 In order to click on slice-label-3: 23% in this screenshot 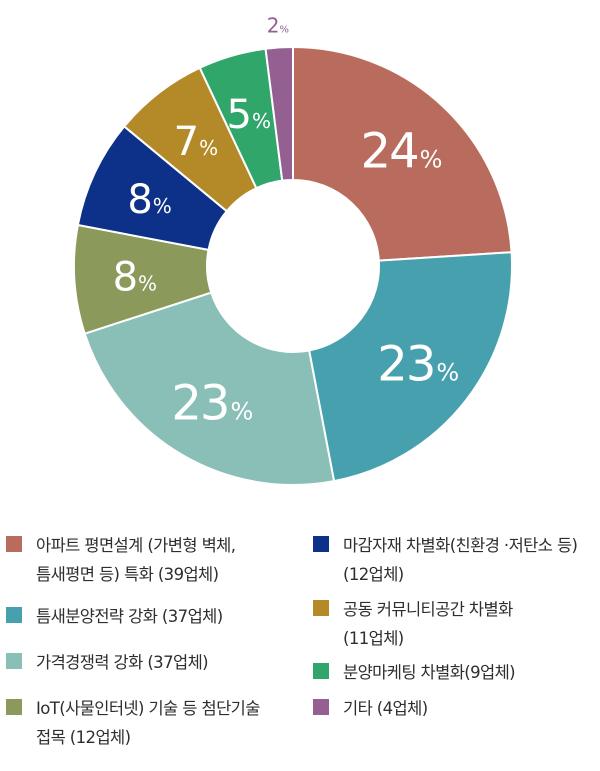, I will do `click(212, 404)`.